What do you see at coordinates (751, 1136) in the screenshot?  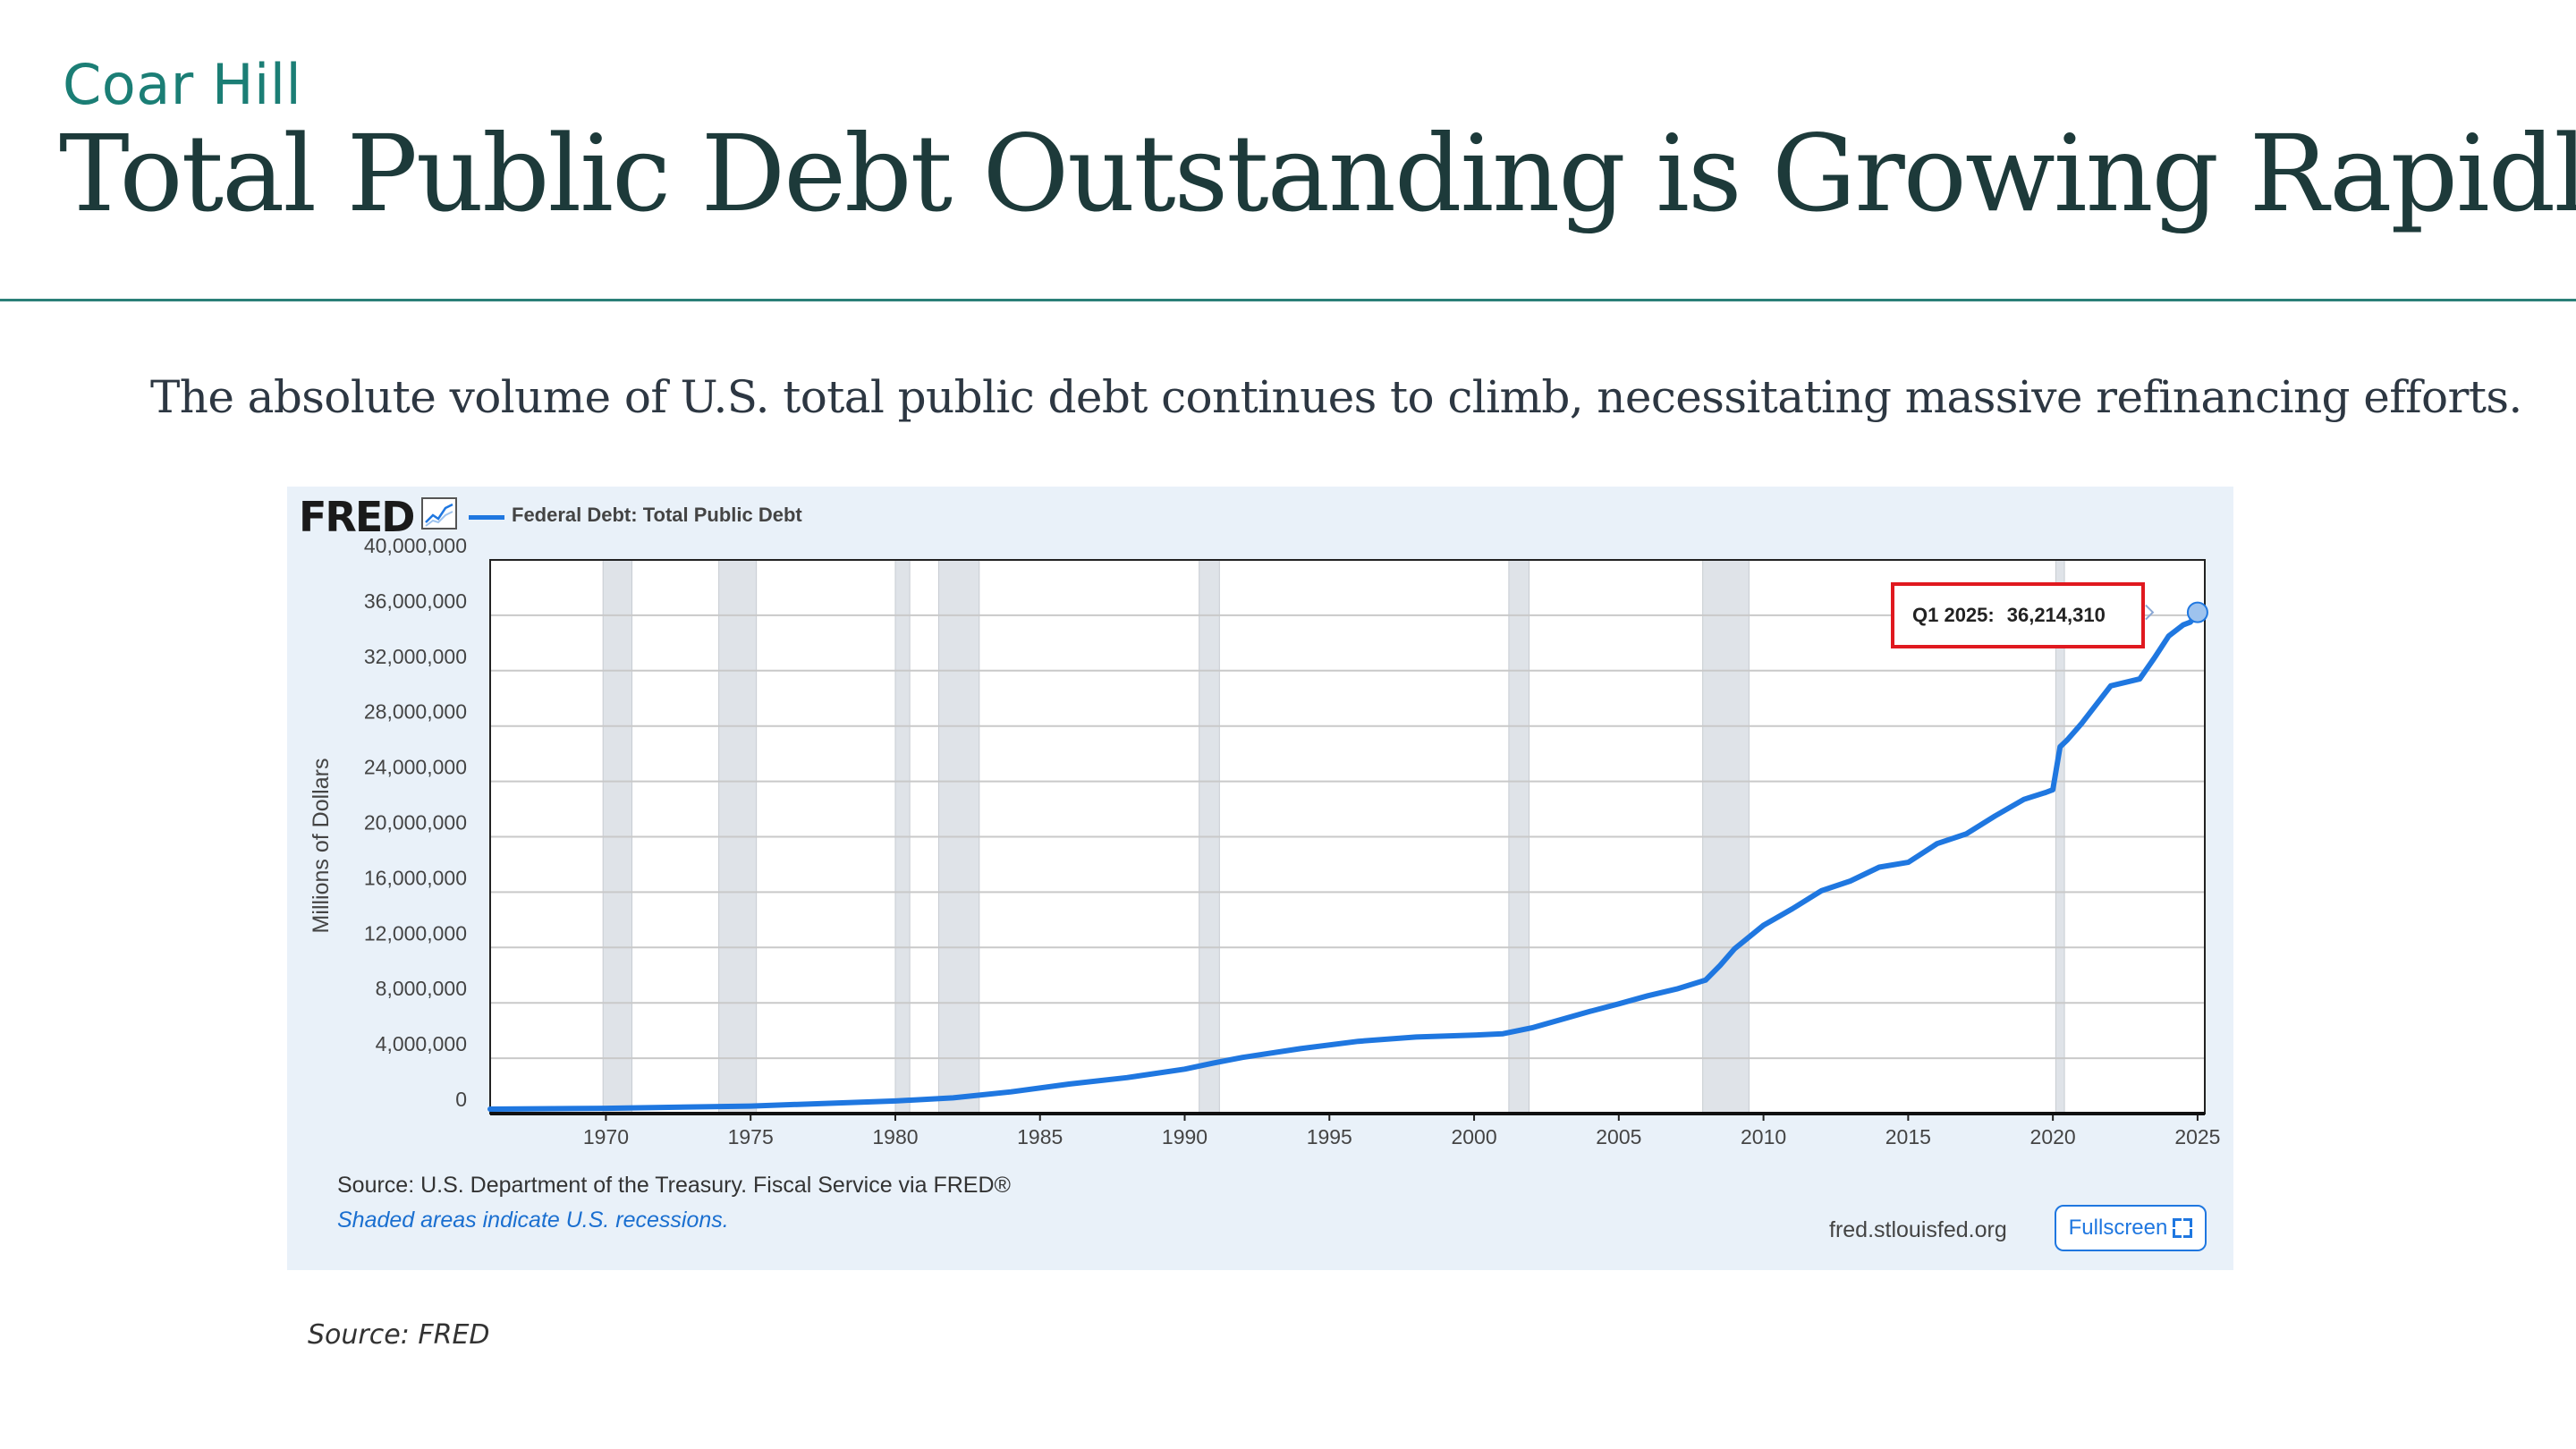 I see `x-tick-label: 1975` at bounding box center [751, 1136].